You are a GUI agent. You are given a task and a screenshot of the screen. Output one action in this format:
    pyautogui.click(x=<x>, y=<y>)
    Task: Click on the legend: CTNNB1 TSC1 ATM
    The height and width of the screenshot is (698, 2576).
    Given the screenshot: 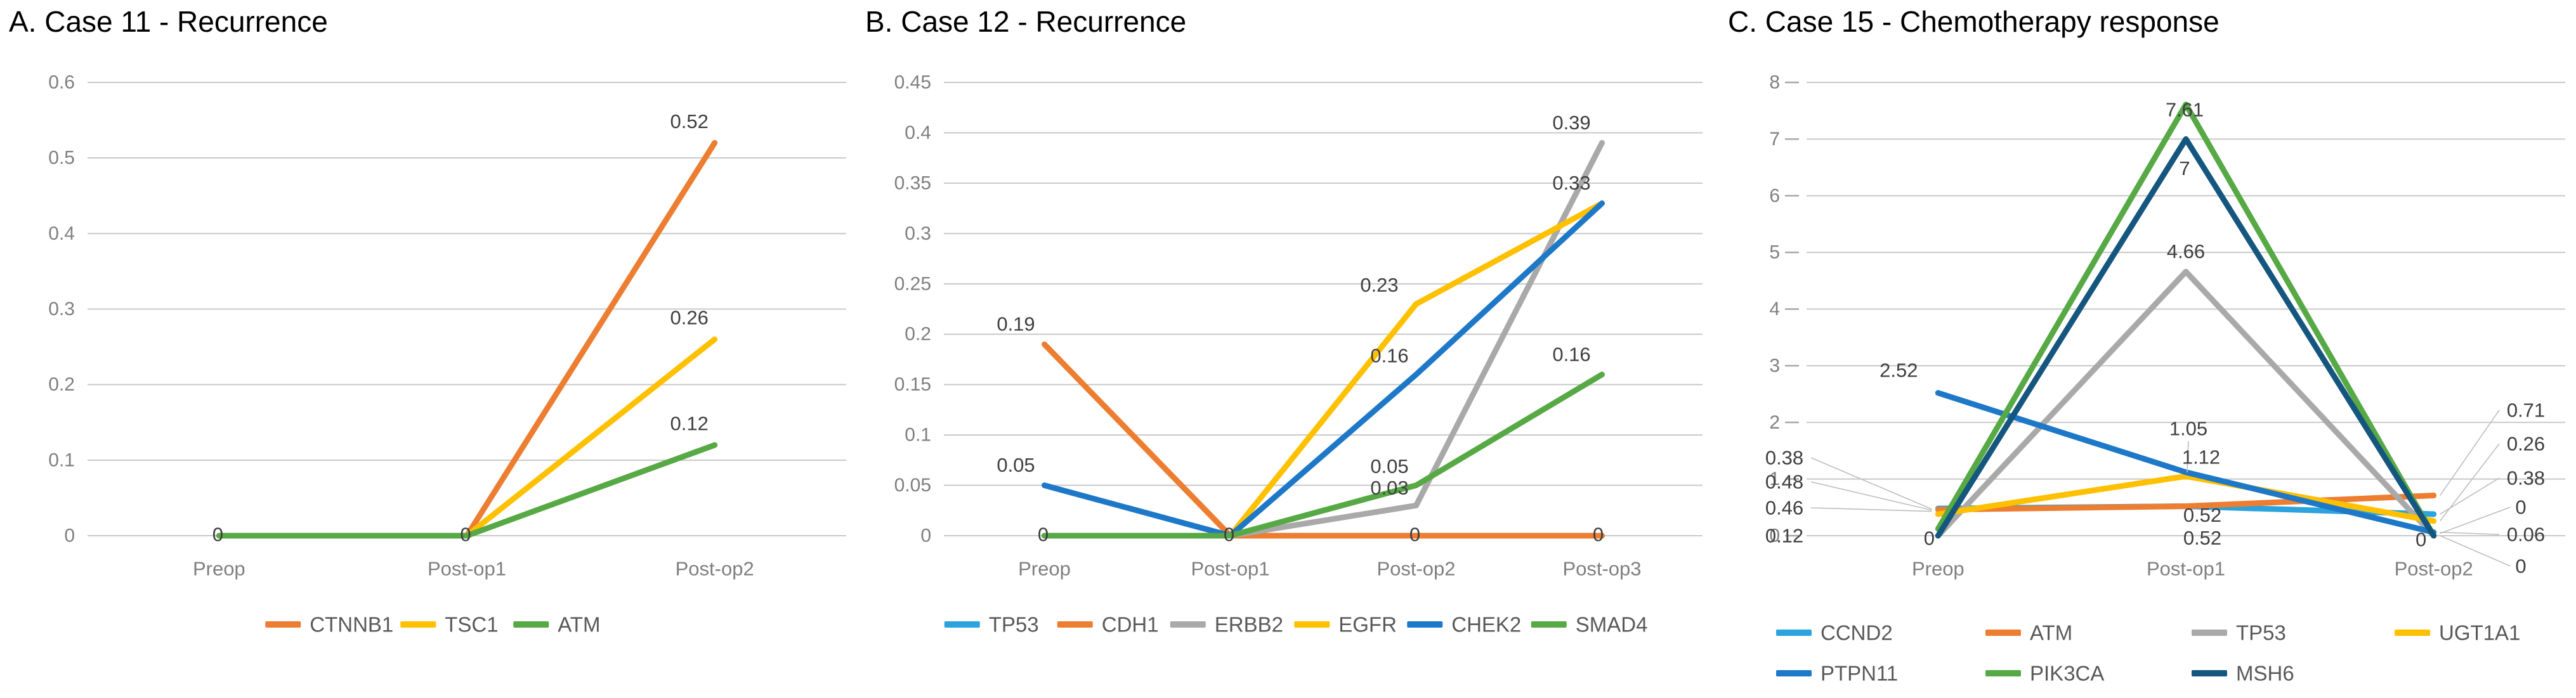 What is the action you would take?
    pyautogui.click(x=432, y=625)
    